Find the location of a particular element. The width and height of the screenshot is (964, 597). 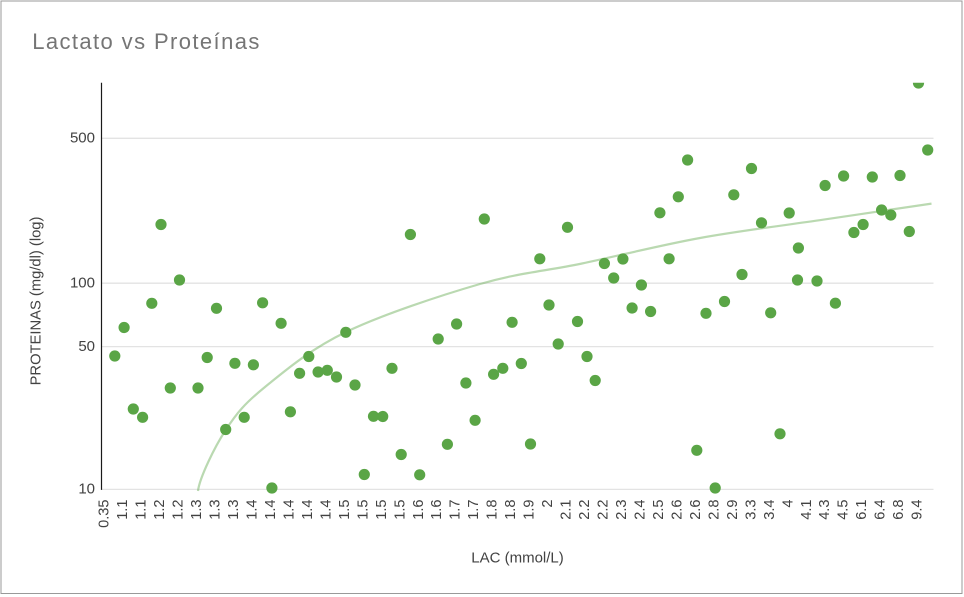

svg-text: 1.9 is located at coordinates (530, 510).